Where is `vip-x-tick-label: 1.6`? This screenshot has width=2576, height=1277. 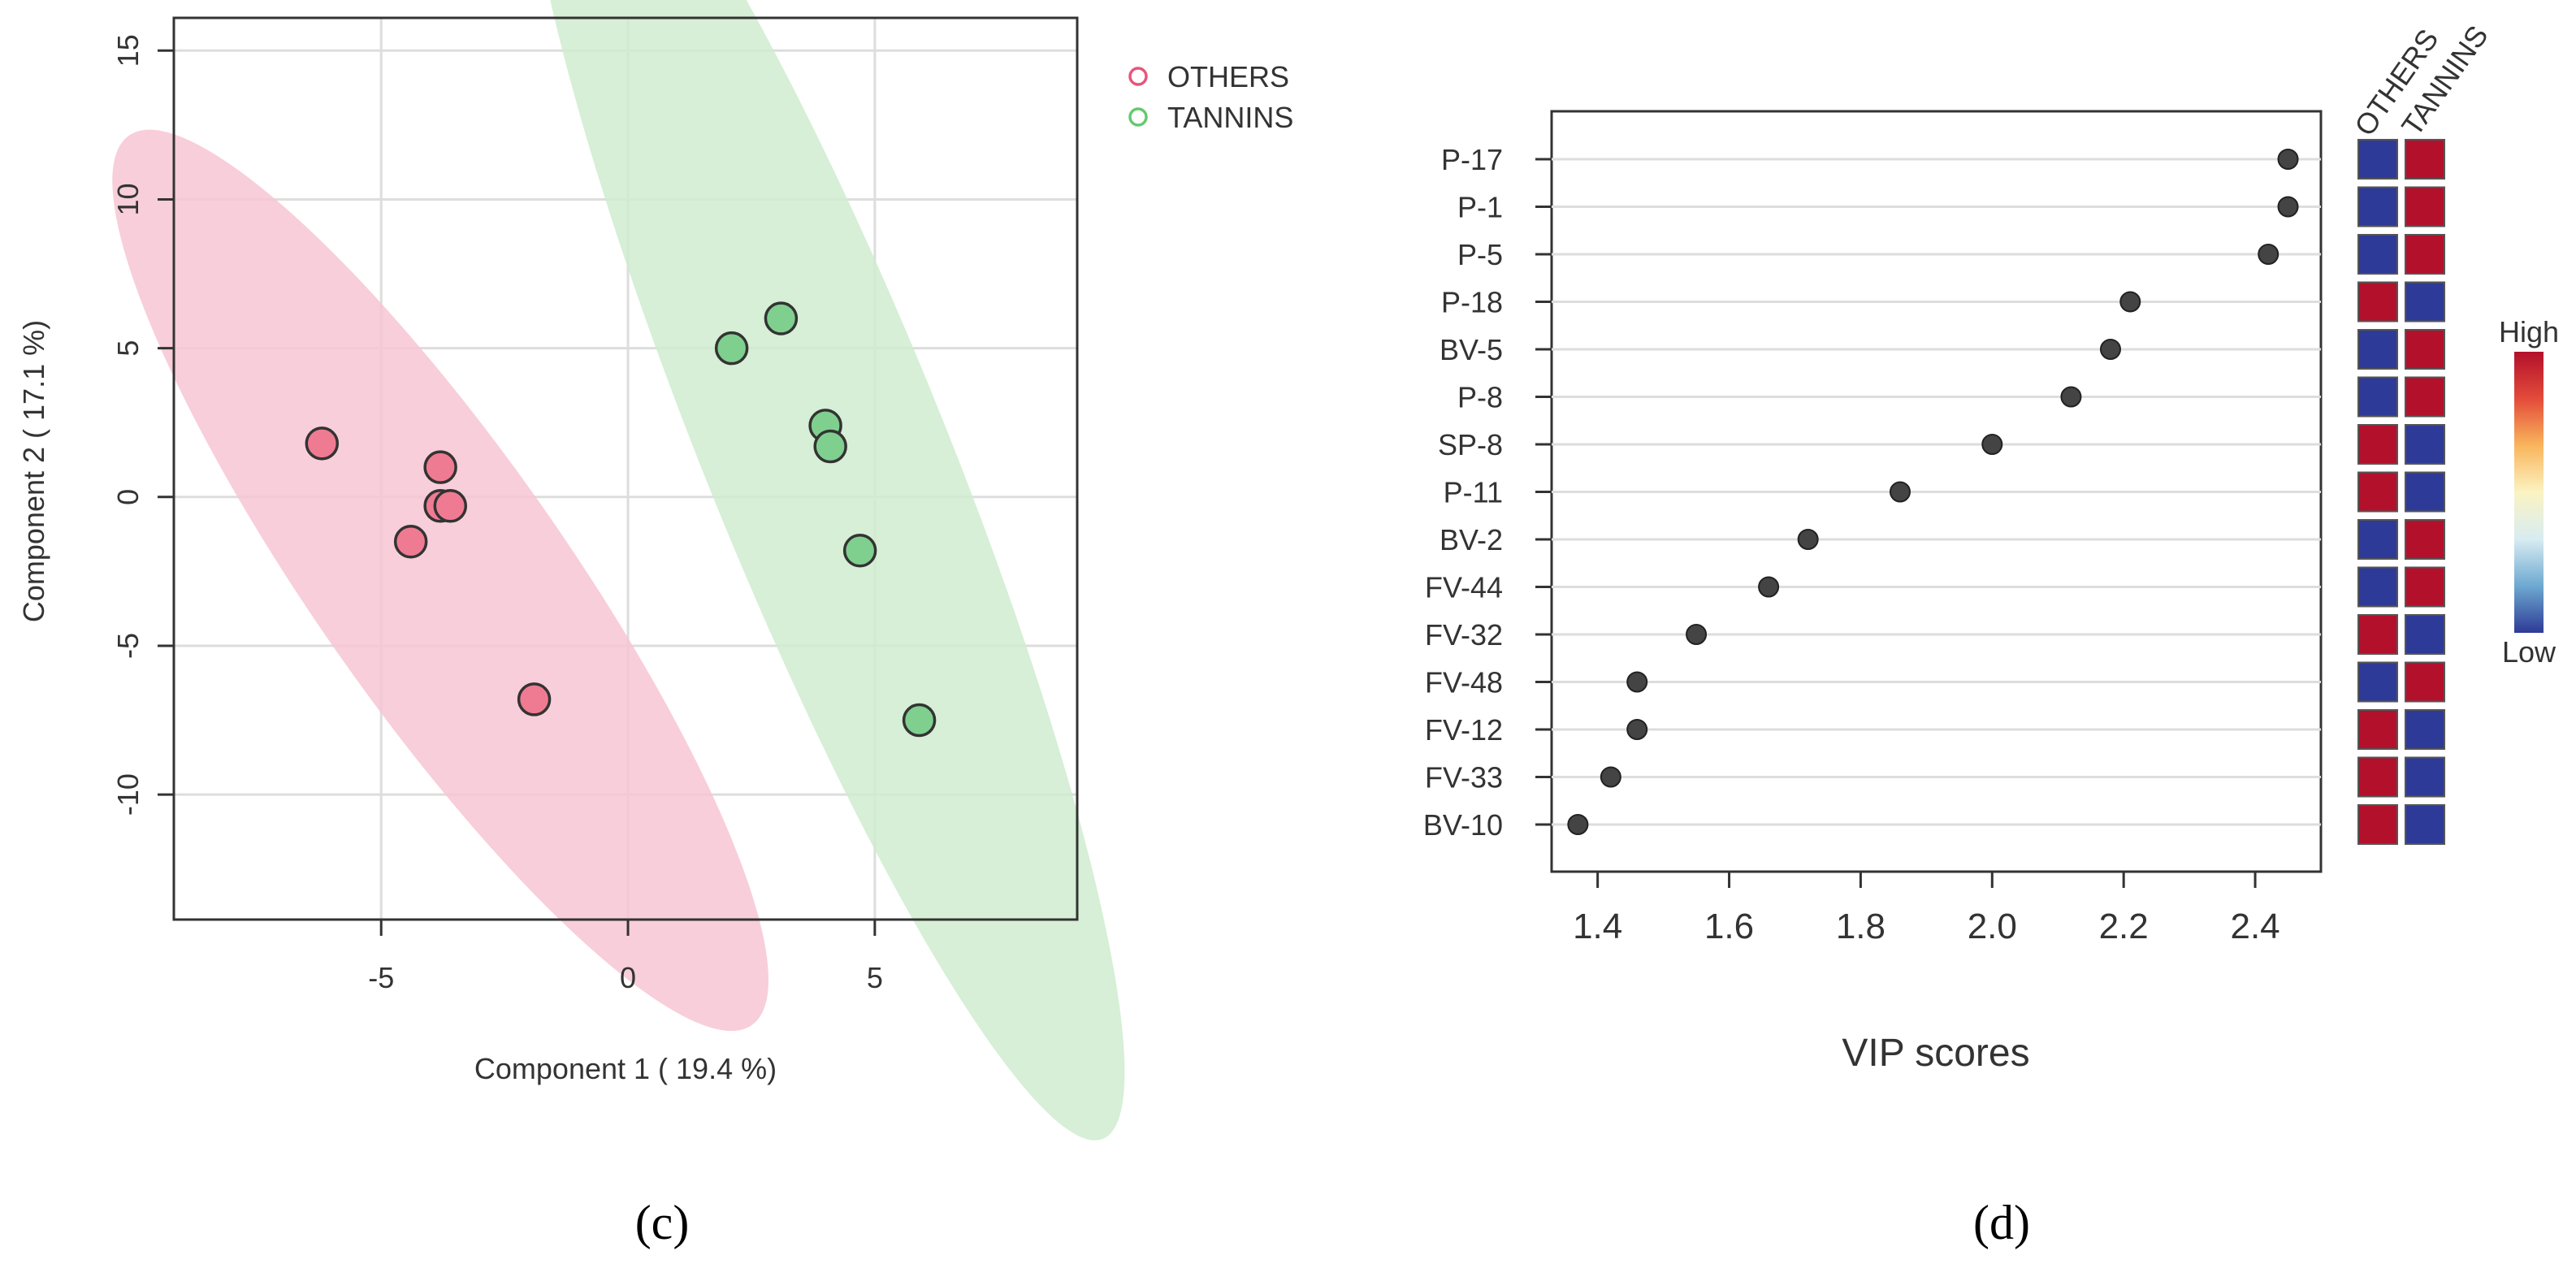 vip-x-tick-label: 1.6 is located at coordinates (1729, 926).